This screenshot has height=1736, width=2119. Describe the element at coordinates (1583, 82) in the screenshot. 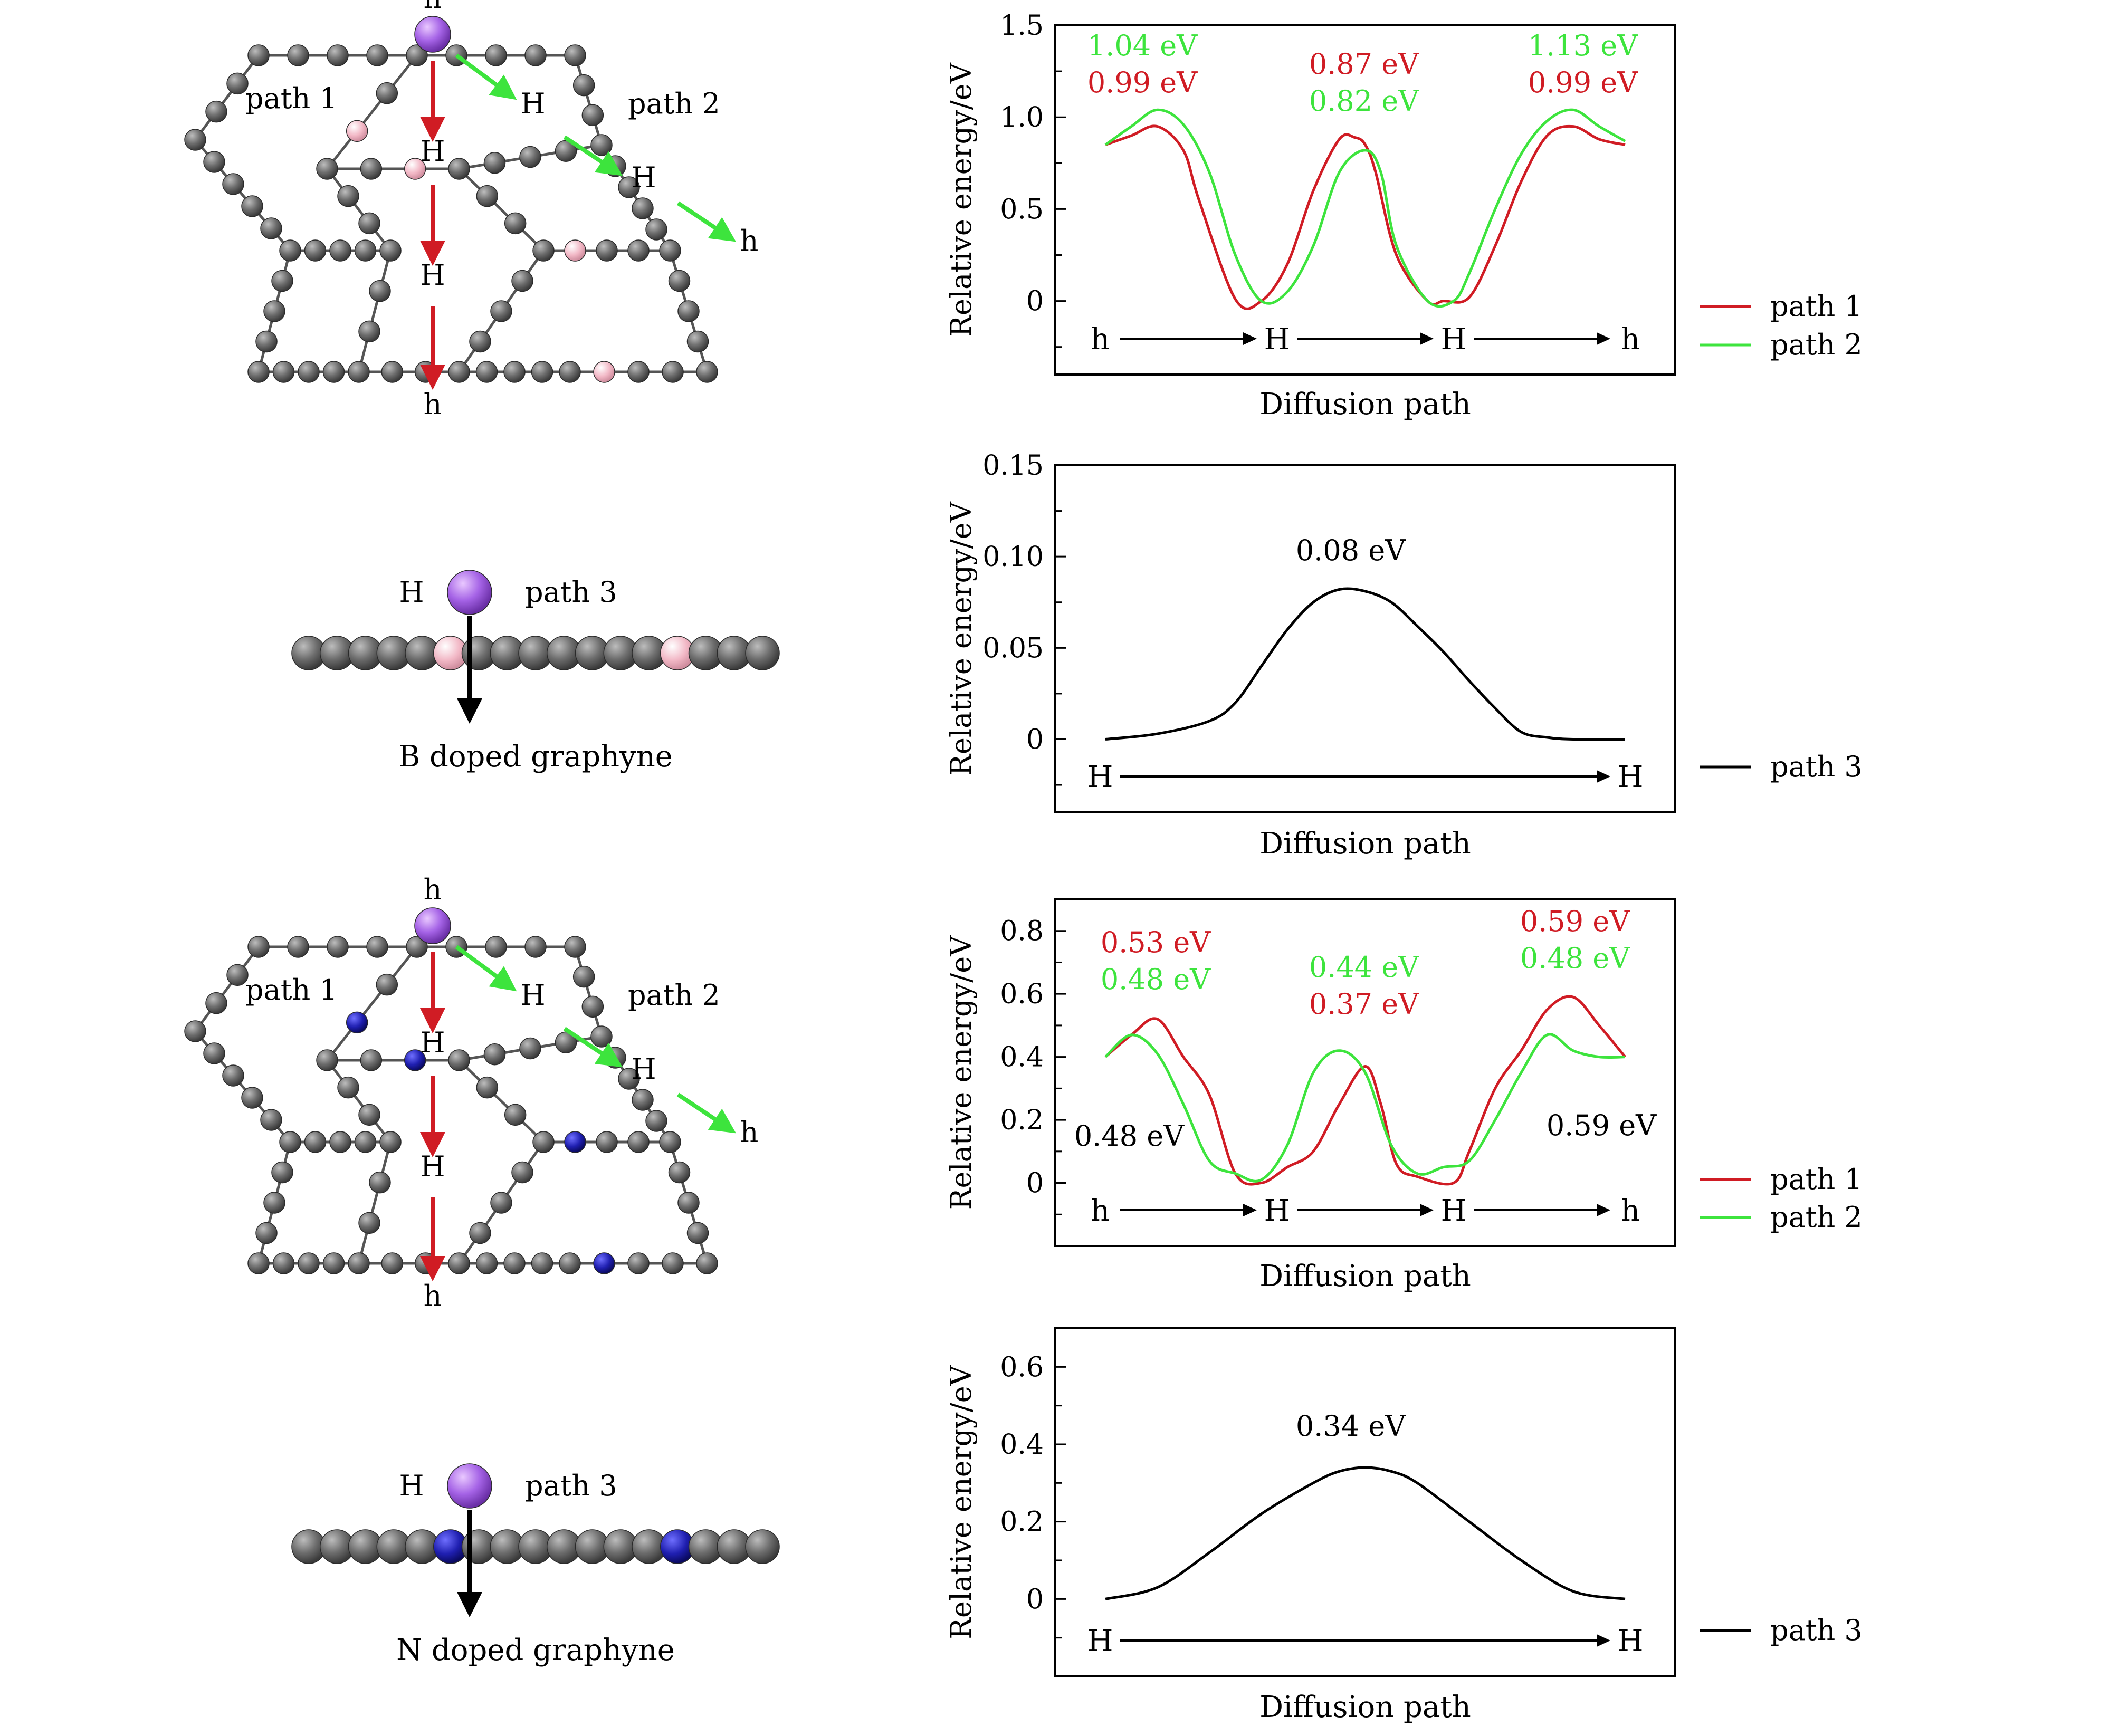

I see `energy-annotation: 0.99 eV` at that location.